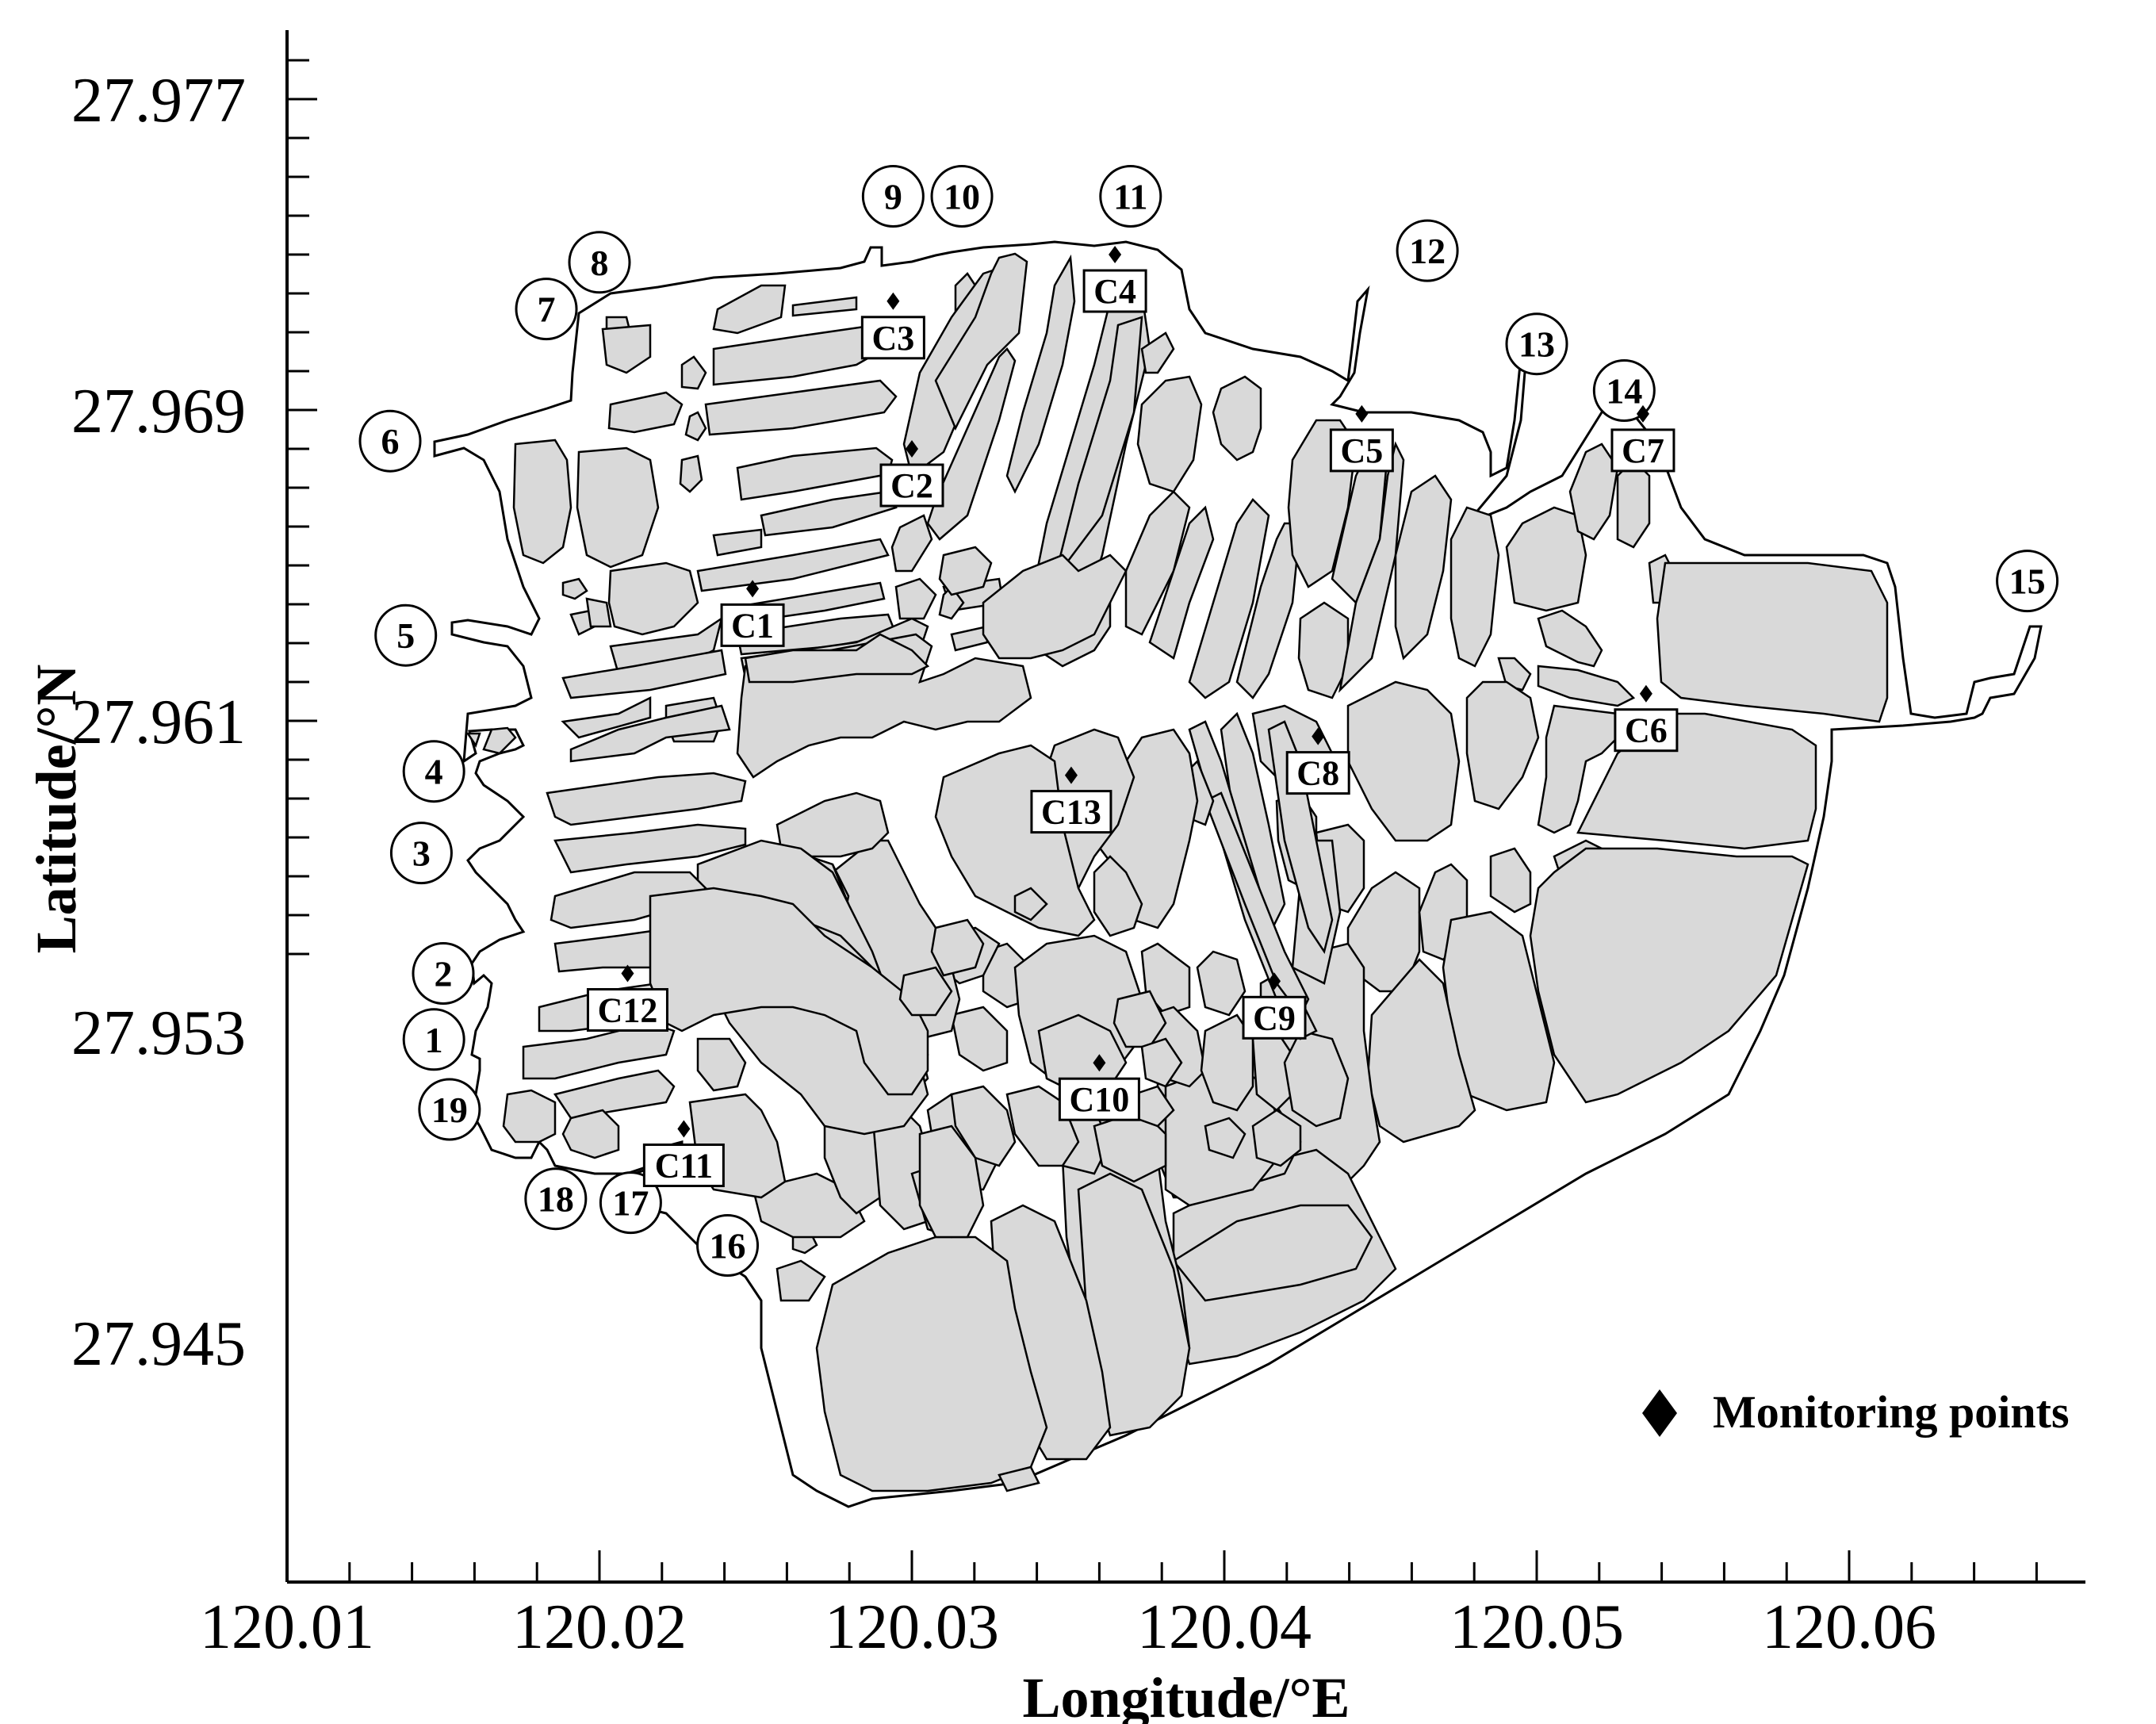  I want to click on opening-marker: 14, so click(1624, 391).